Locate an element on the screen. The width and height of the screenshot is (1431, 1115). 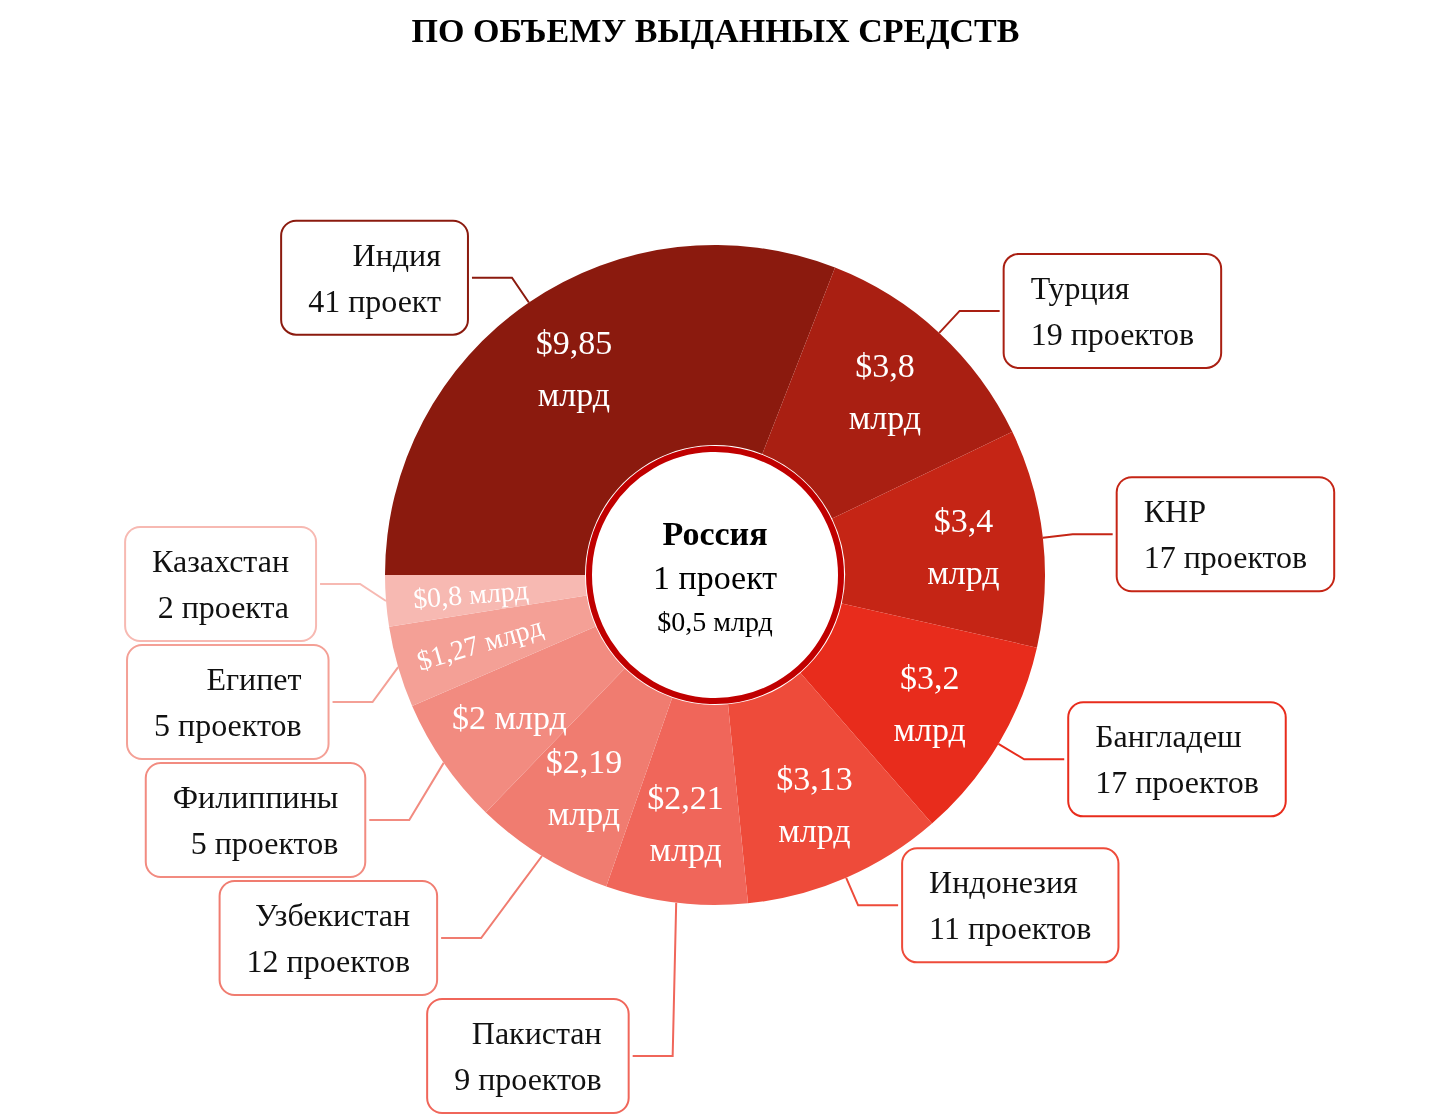
data-label: $3,4 млрд is located at coordinates (963, 547).